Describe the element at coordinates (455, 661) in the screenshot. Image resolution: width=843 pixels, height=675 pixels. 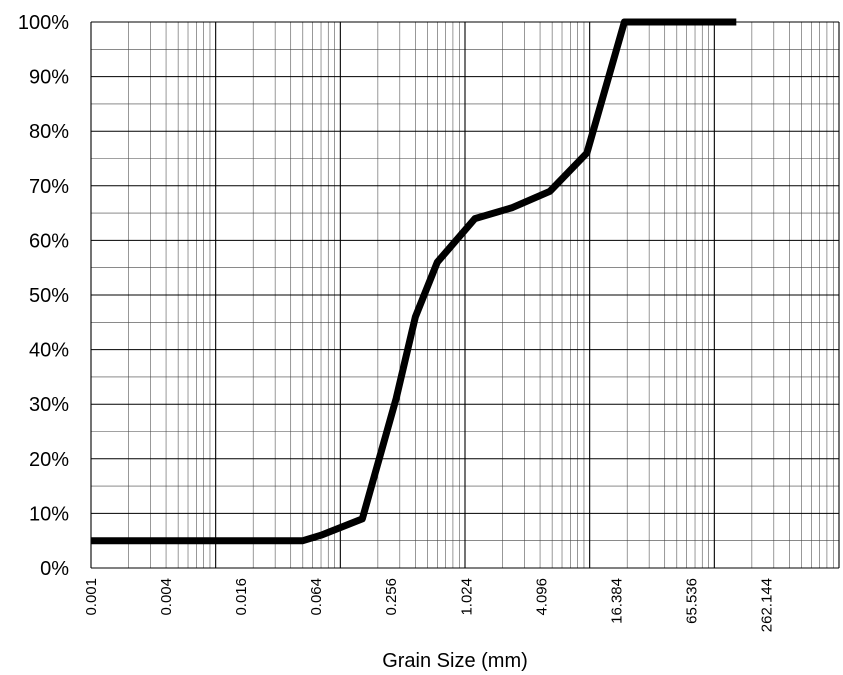
I see `x-axis-label: Grain Size (mm)` at that location.